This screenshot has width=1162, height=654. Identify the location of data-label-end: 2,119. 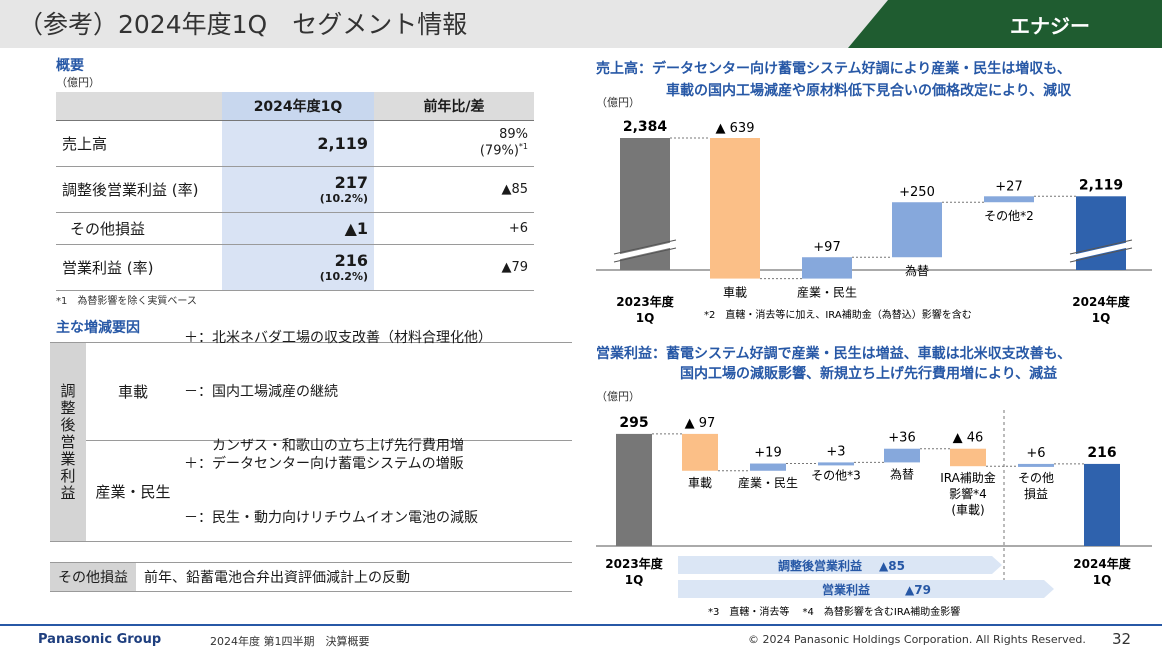
(1101, 185).